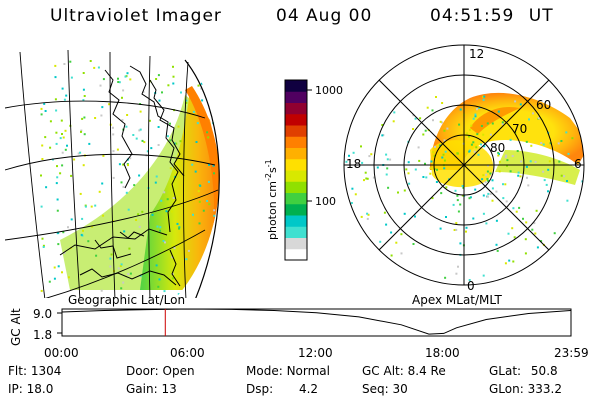 The width and height of the screenshot is (600, 400). I want to click on info-door: Door: Open, so click(160, 371).